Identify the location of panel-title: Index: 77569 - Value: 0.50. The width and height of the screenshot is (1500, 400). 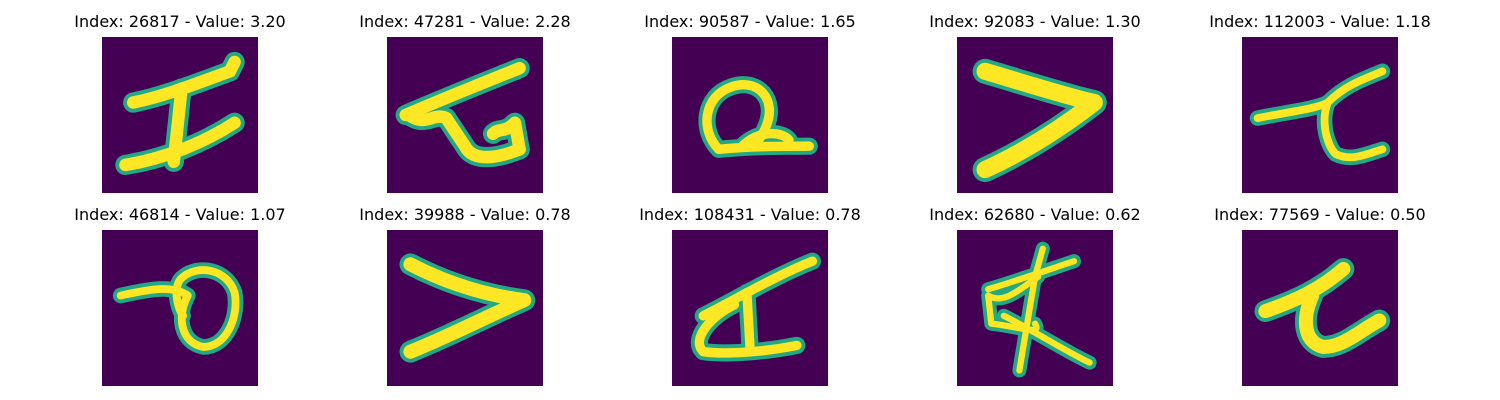
(1320, 214).